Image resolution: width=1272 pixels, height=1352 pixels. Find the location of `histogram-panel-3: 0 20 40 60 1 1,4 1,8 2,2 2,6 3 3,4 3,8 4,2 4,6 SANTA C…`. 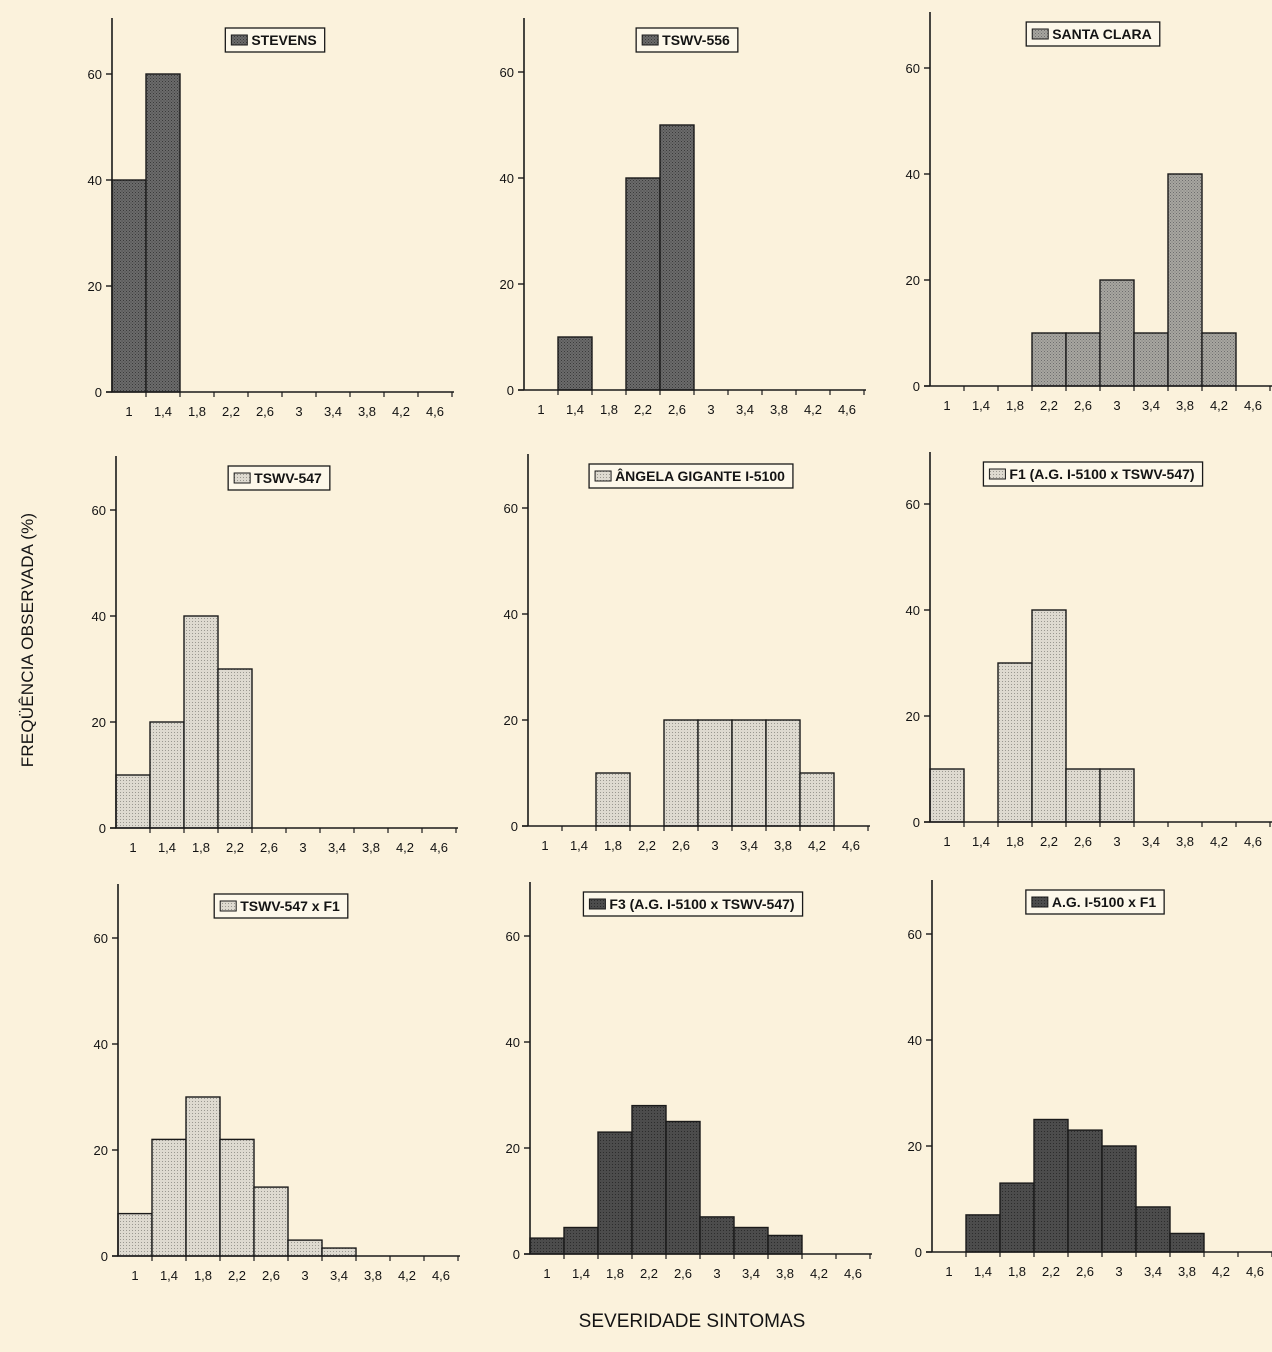

histogram-panel-3: 0 20 40 60 1 1,4 1,8 2,2 2,6 3 3,4 3,8 4,2 4,6 SANTA C… is located at coordinates (1089, 212).